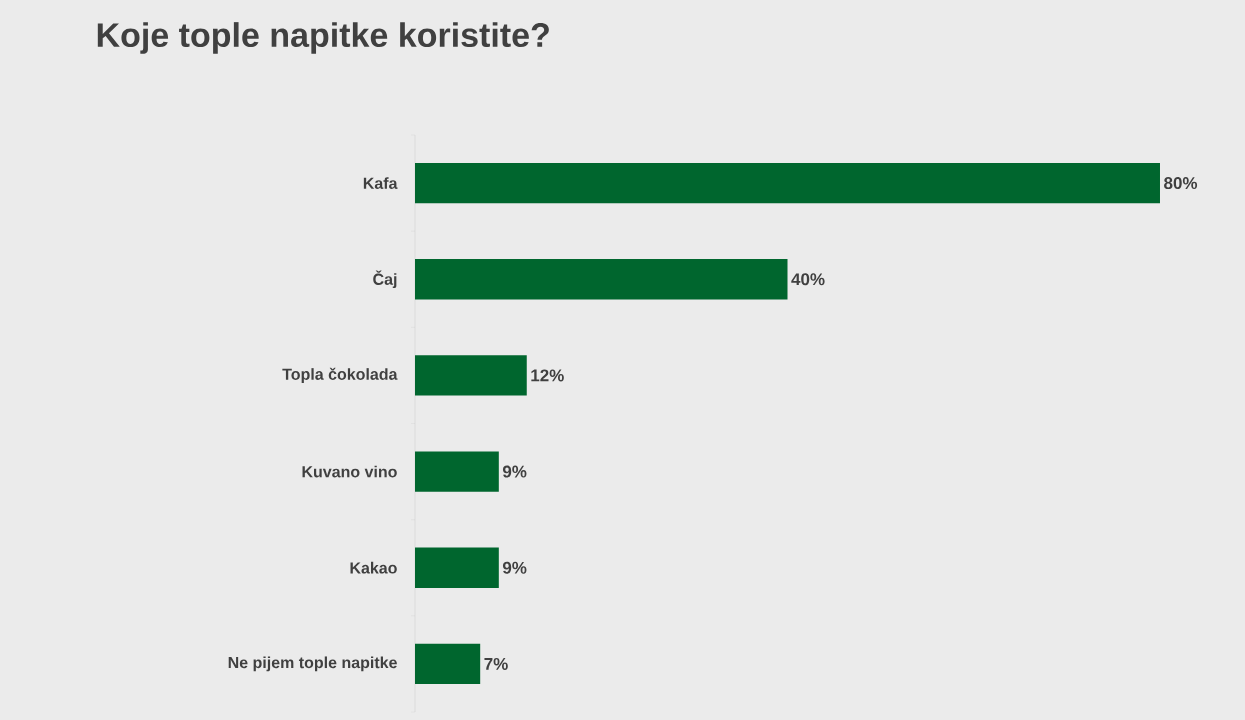  I want to click on data-label: 12%, so click(547, 375).